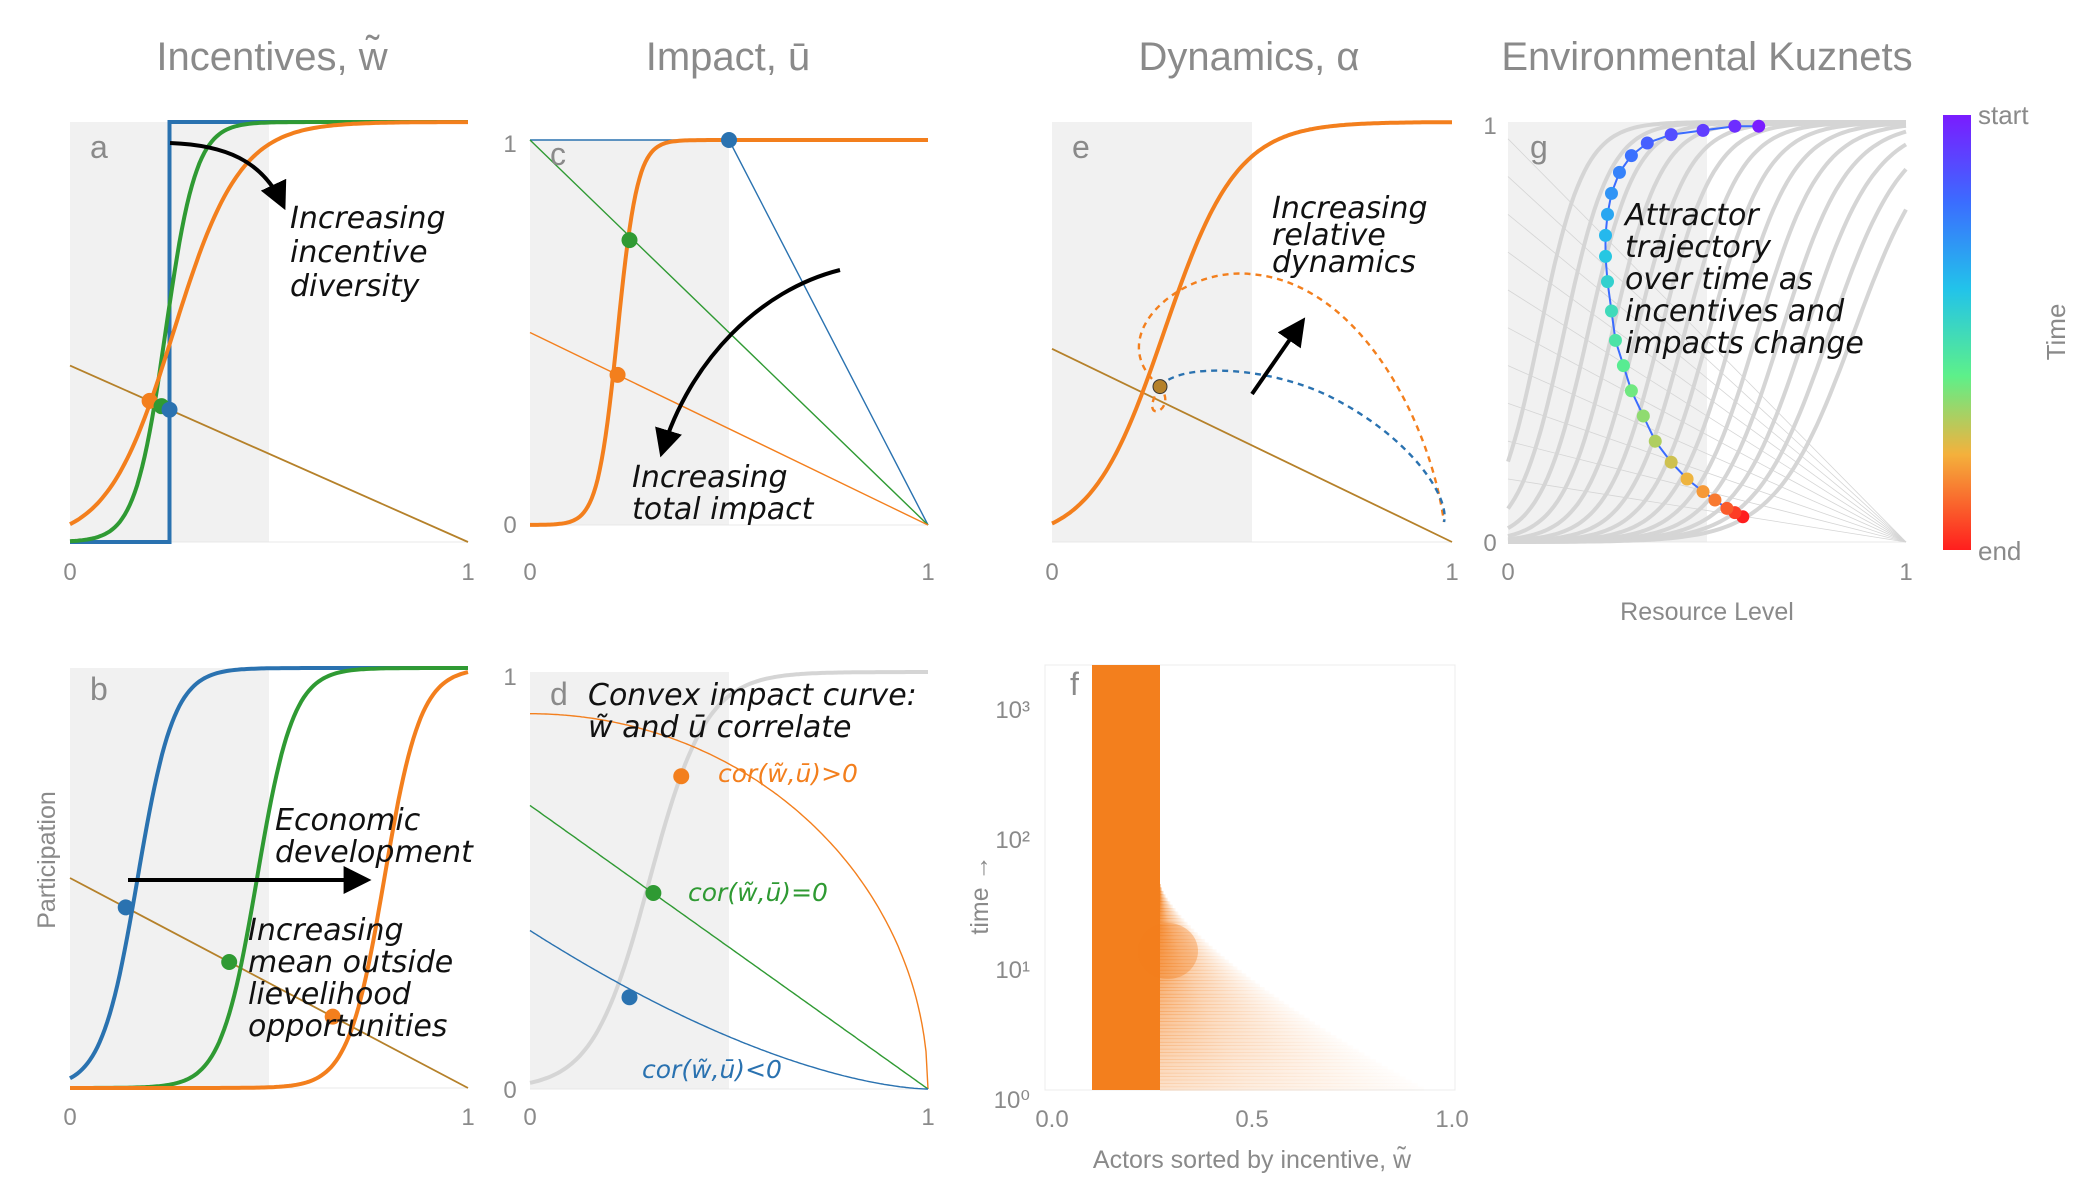 The image size is (2100, 1200). I want to click on panel-b-xtick-0: 0, so click(69, 1117).